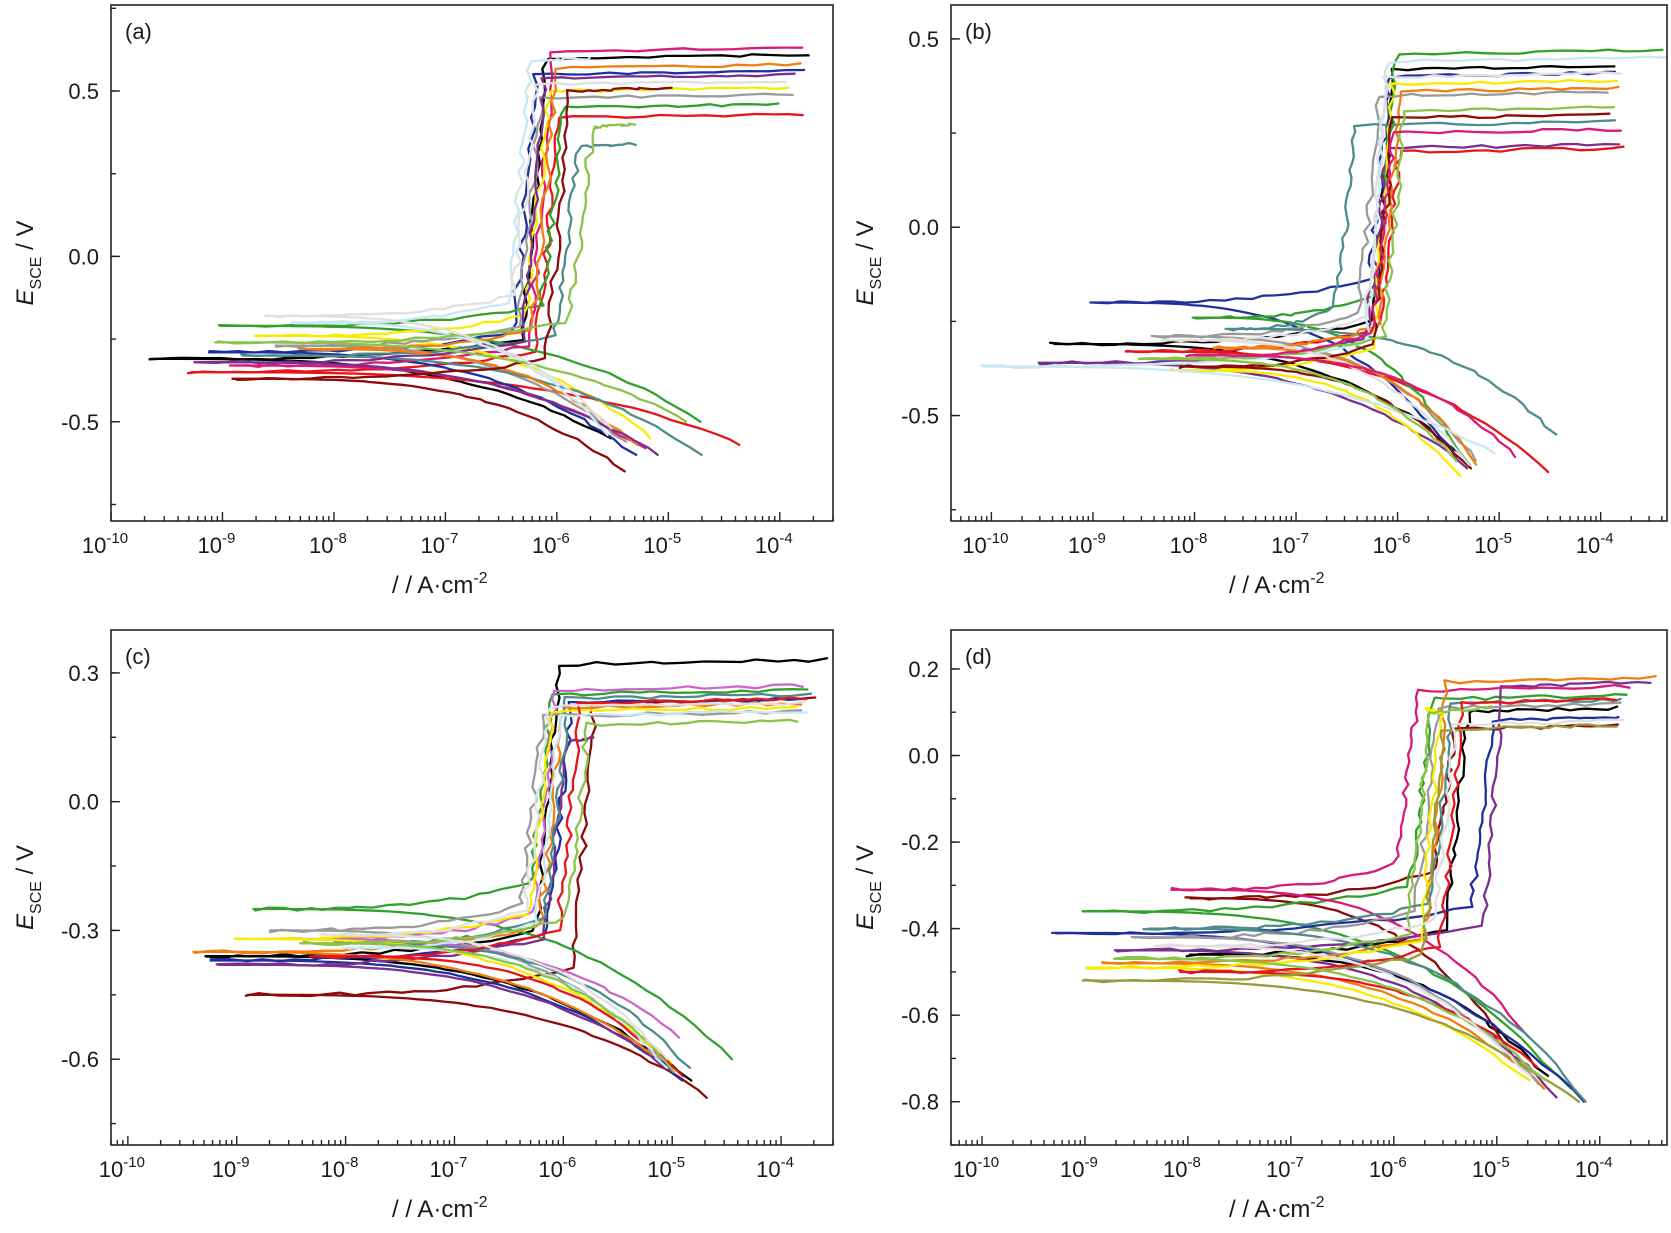 The width and height of the screenshot is (1671, 1233). I want to click on y-tick-label: -0.3, so click(80, 930).